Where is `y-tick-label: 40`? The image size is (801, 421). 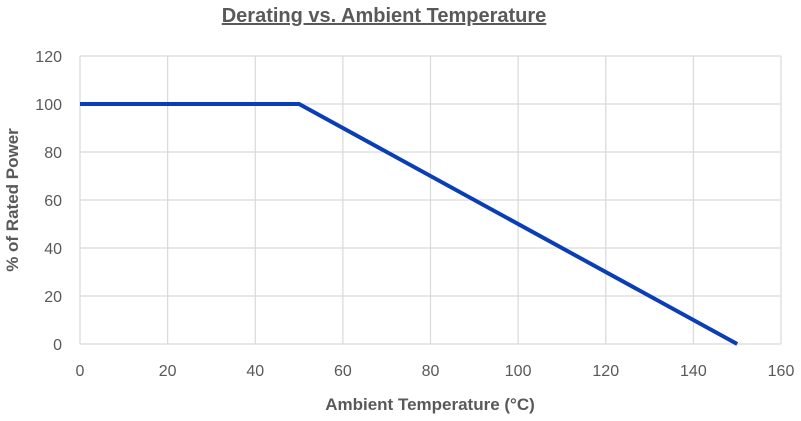
y-tick-label: 40 is located at coordinates (53, 249).